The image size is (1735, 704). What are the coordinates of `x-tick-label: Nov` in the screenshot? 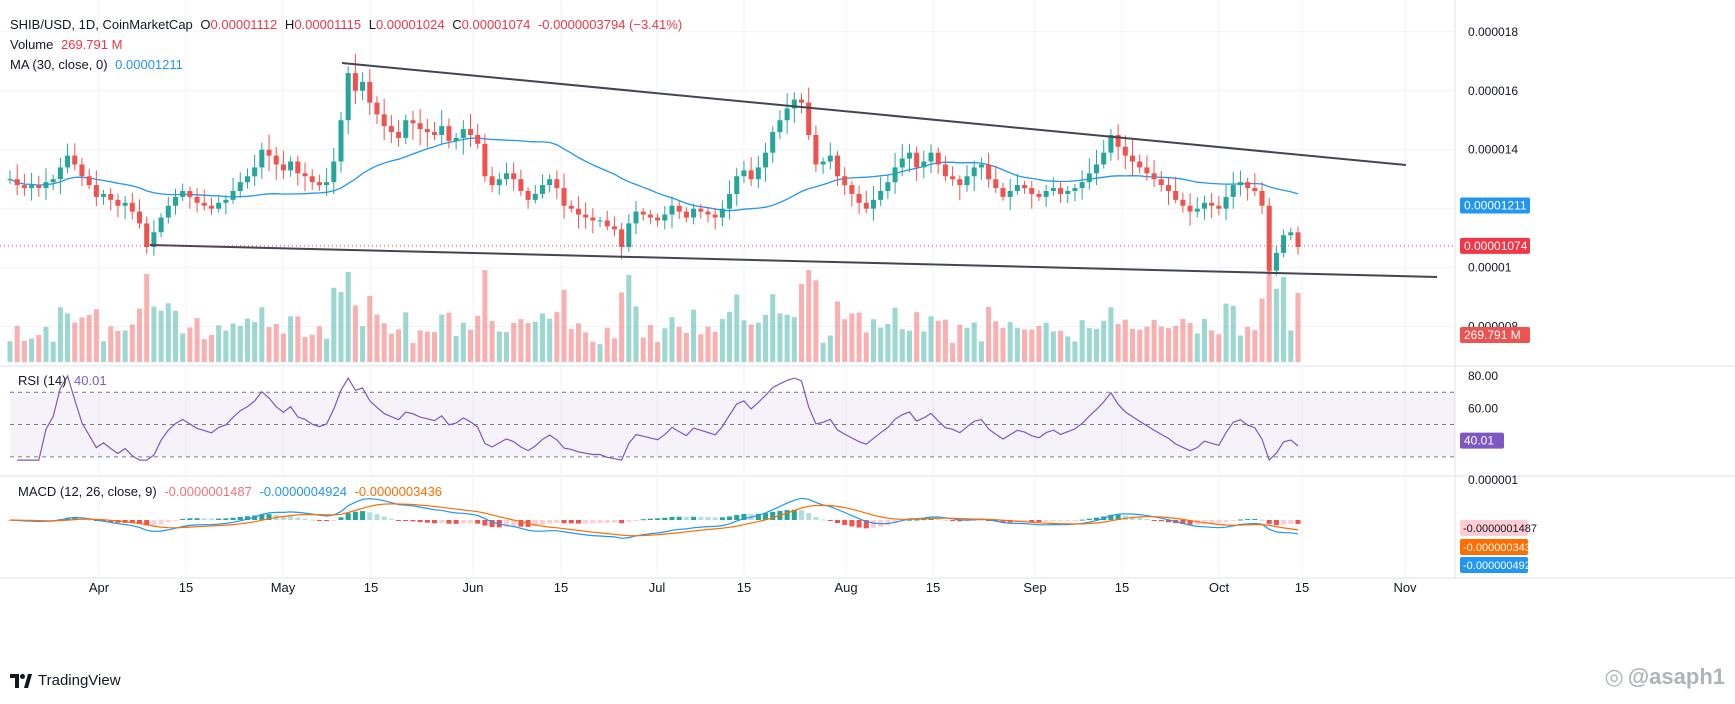 It's located at (1405, 587).